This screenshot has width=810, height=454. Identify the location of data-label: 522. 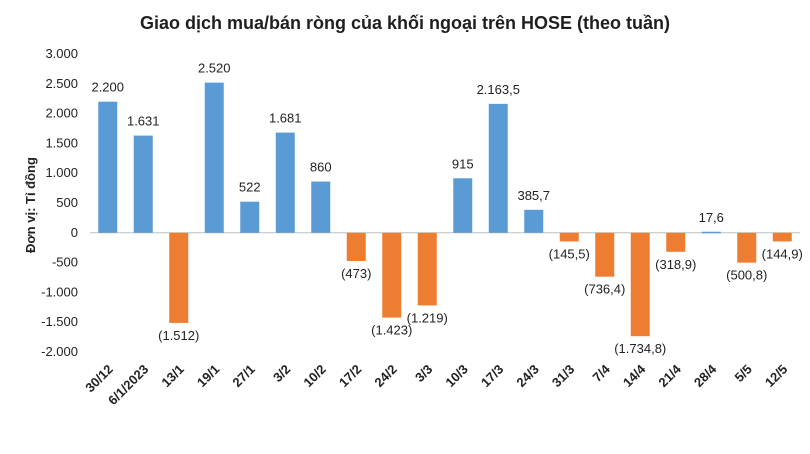
(250, 187).